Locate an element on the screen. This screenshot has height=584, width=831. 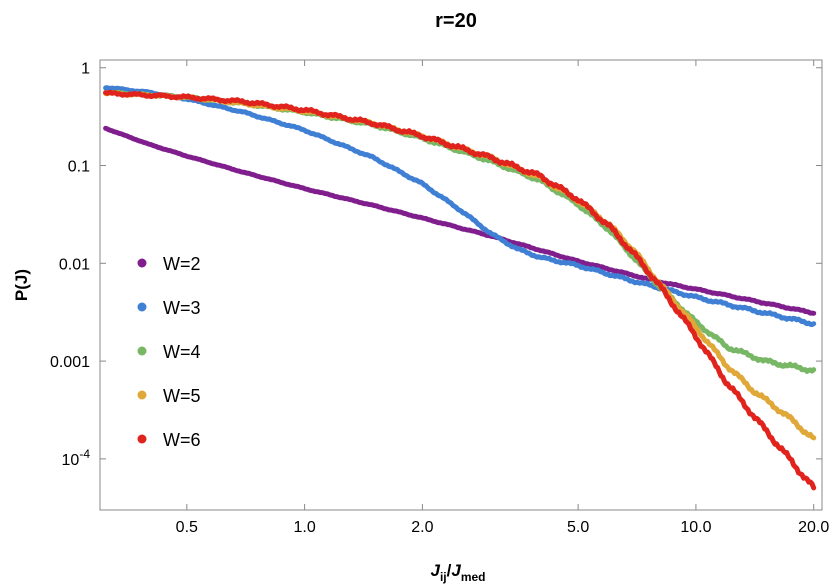
y-tick-label: 0.01 is located at coordinates (74, 264).